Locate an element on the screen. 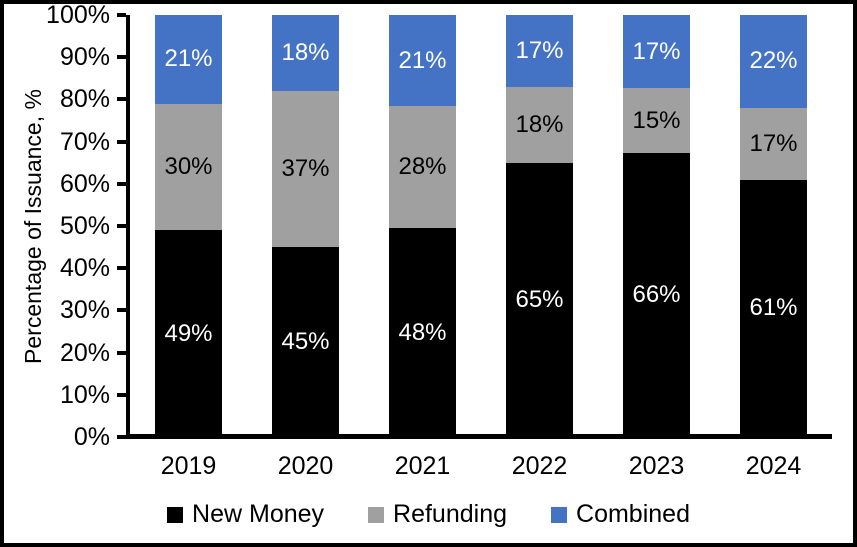 This screenshot has width=857, height=547. segment-data-label: 22% is located at coordinates (773, 61).